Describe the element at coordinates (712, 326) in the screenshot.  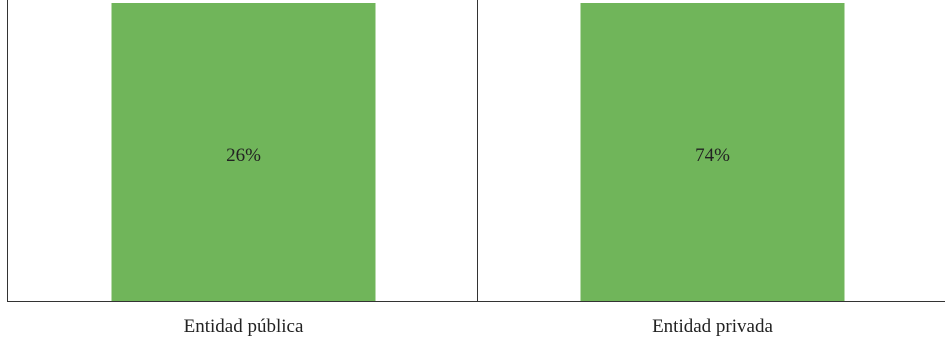
I see `category-label-2: Entidad privada` at that location.